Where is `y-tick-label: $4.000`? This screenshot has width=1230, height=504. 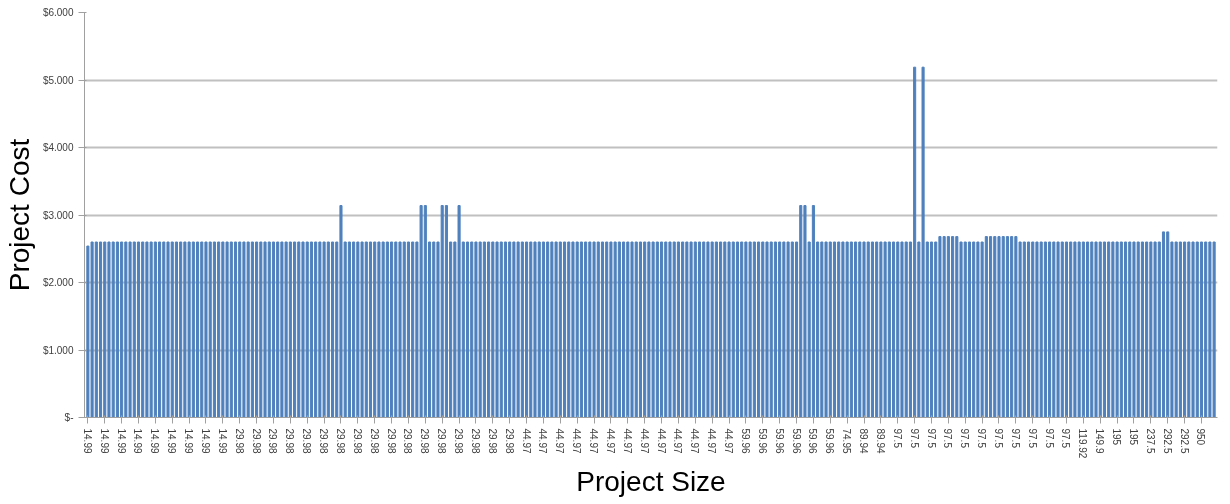 y-tick-label: $4.000 is located at coordinates (58, 147).